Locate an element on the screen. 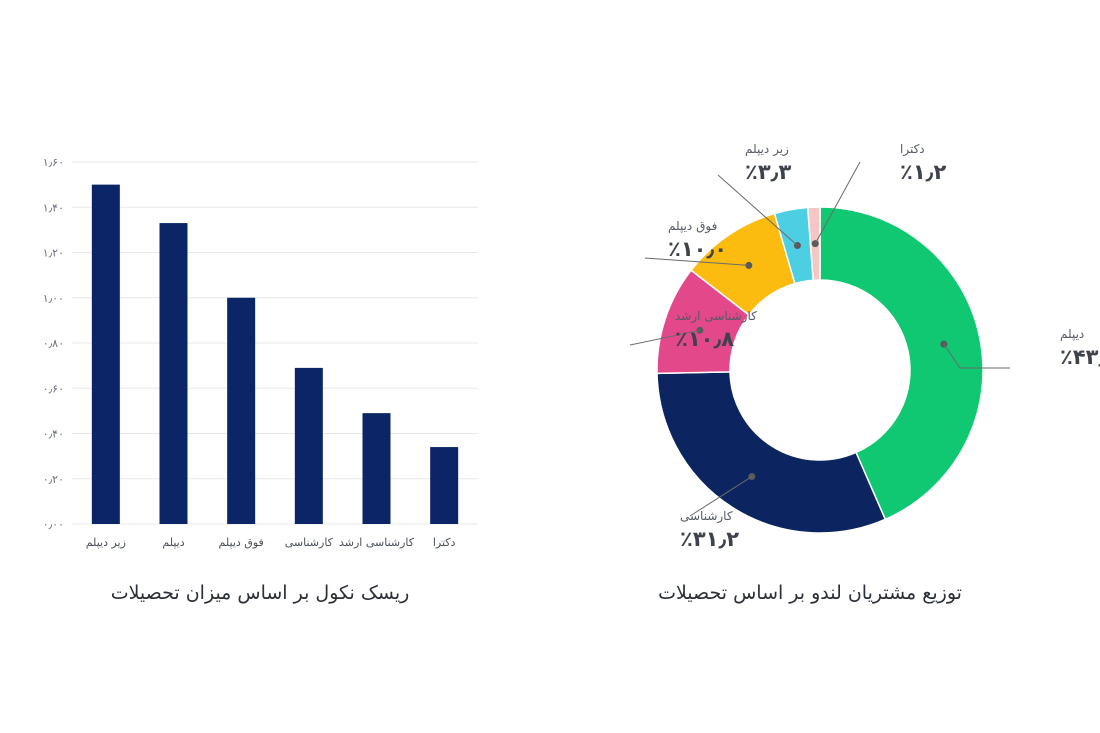  slice-value: ٪۱٫۲ is located at coordinates (923, 172).